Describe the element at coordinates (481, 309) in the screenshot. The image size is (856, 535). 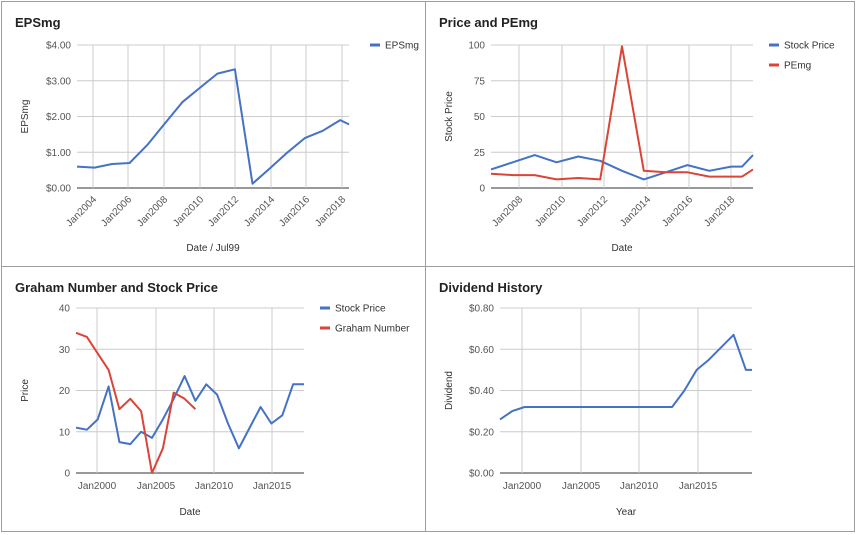
I see `y-tick-label: $0.80` at that location.